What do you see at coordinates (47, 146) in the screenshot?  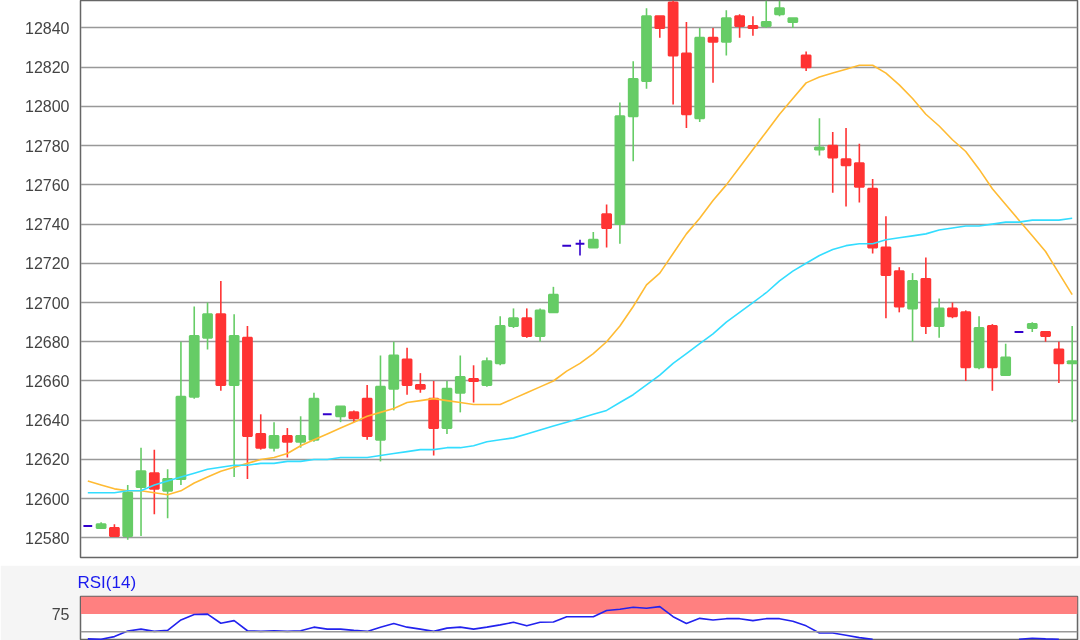 I see `y-tick-label: 12780` at bounding box center [47, 146].